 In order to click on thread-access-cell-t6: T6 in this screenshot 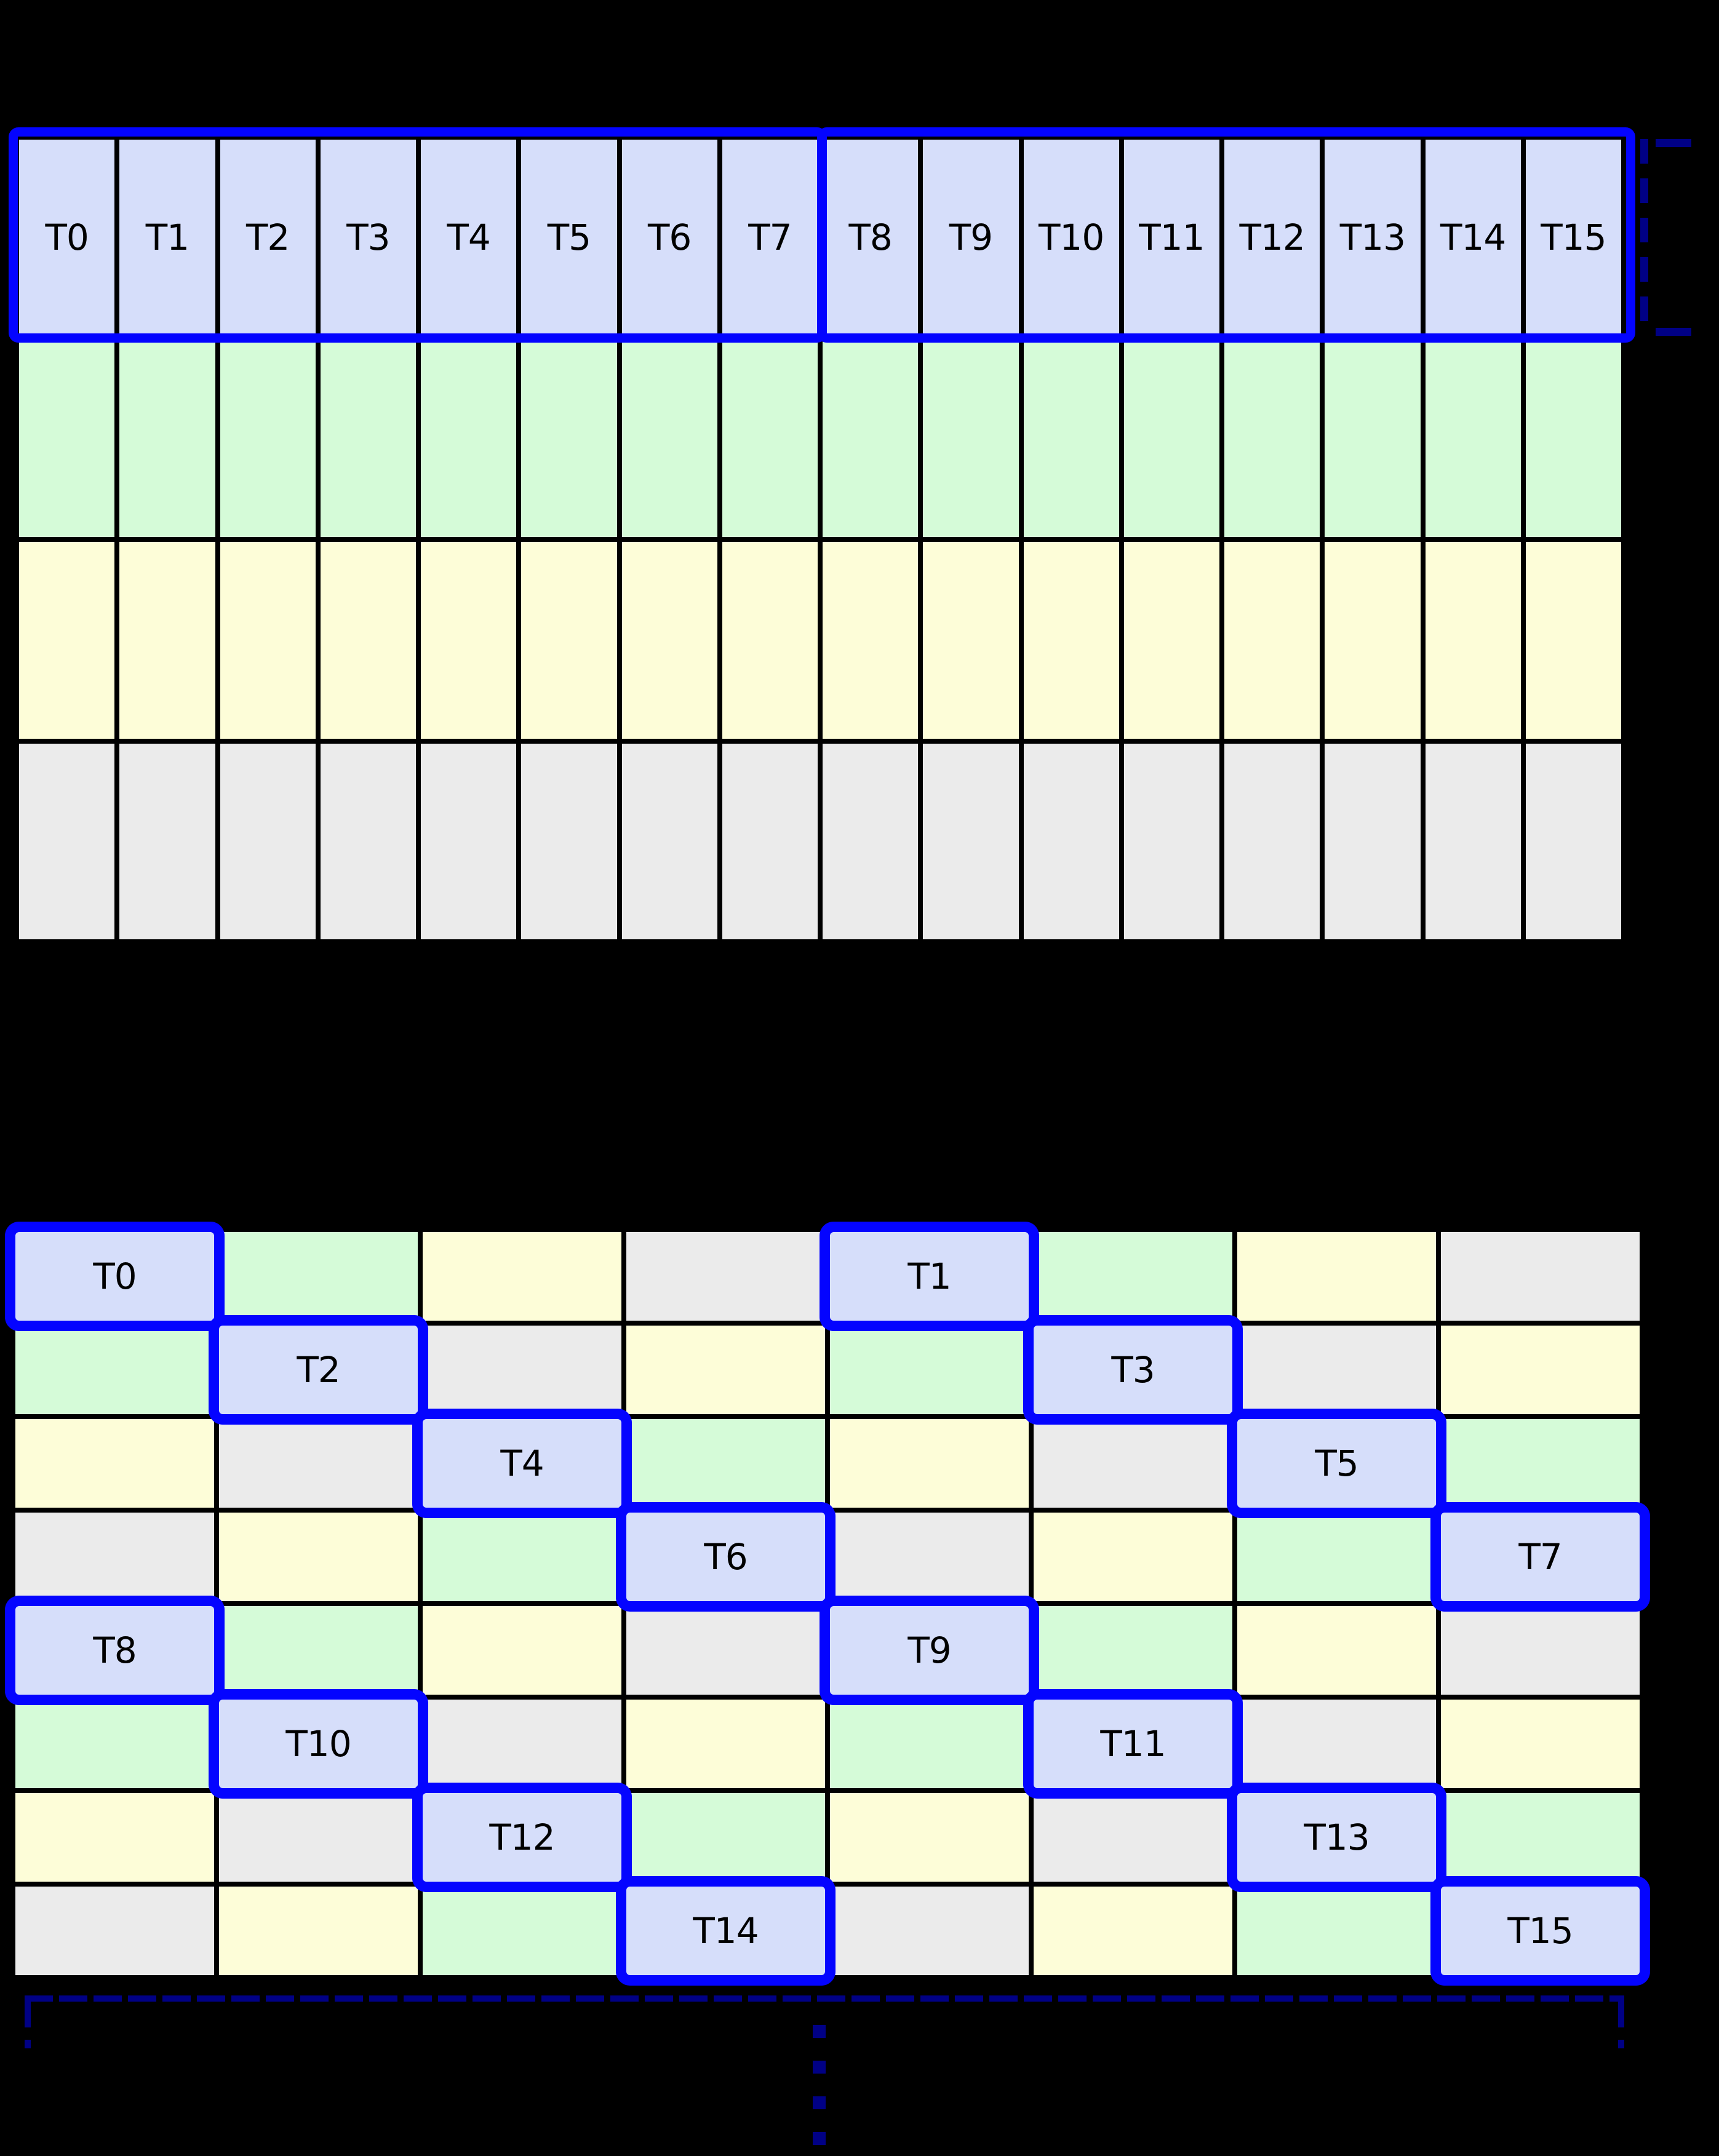, I will do `click(726, 1557)`.